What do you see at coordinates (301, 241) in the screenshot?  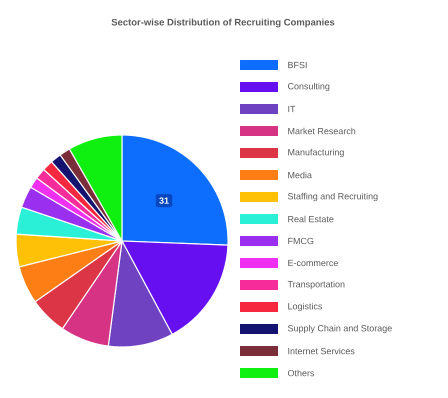 I see `legend-label: FMCG` at bounding box center [301, 241].